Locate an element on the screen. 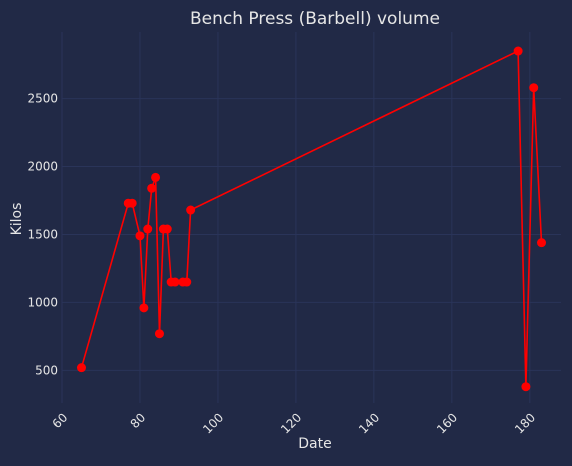 This screenshot has height=466, width=572. x-axis-label: Date is located at coordinates (314, 444).